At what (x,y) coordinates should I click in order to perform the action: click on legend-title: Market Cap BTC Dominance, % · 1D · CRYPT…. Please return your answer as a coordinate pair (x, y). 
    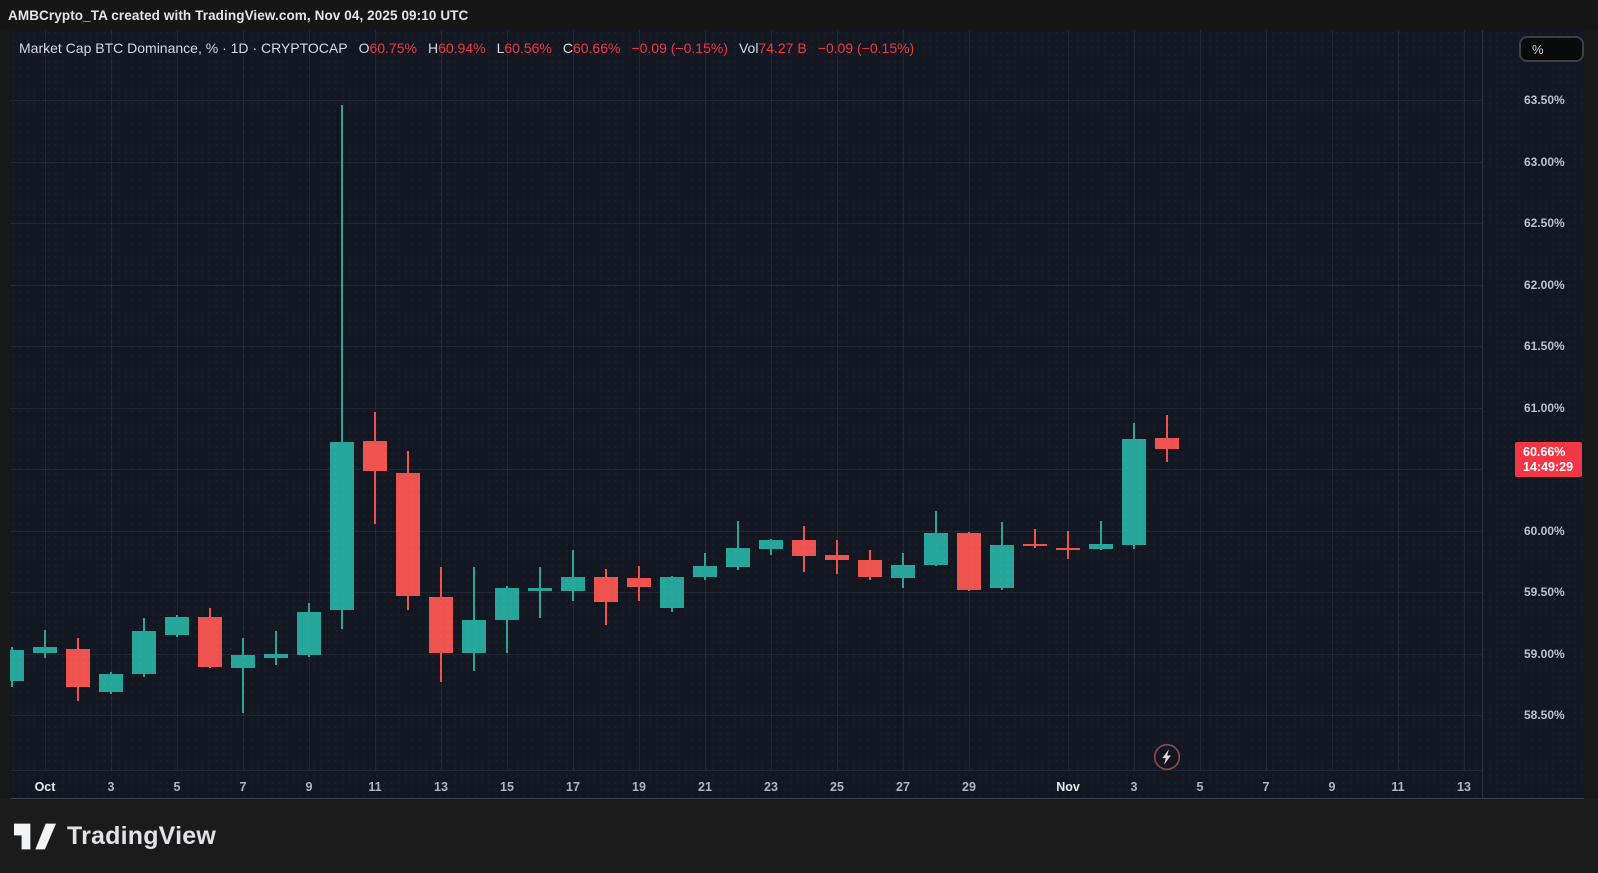
    Looking at the image, I should click on (183, 48).